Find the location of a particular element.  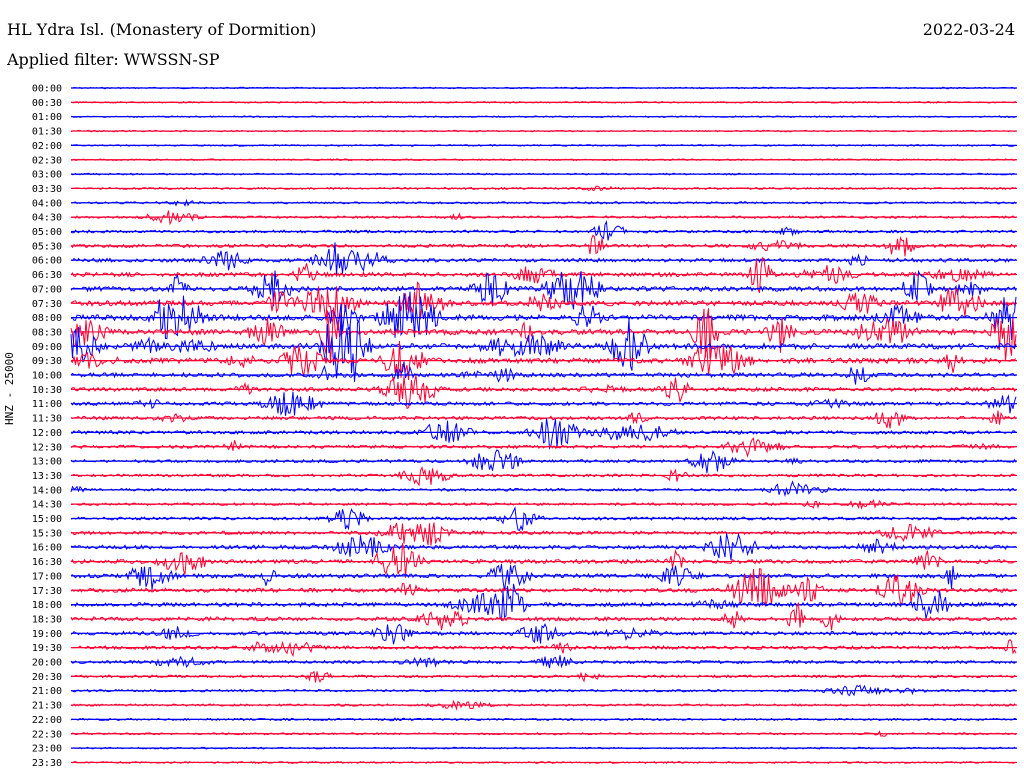

time-label: 03:00 is located at coordinates (47, 175).